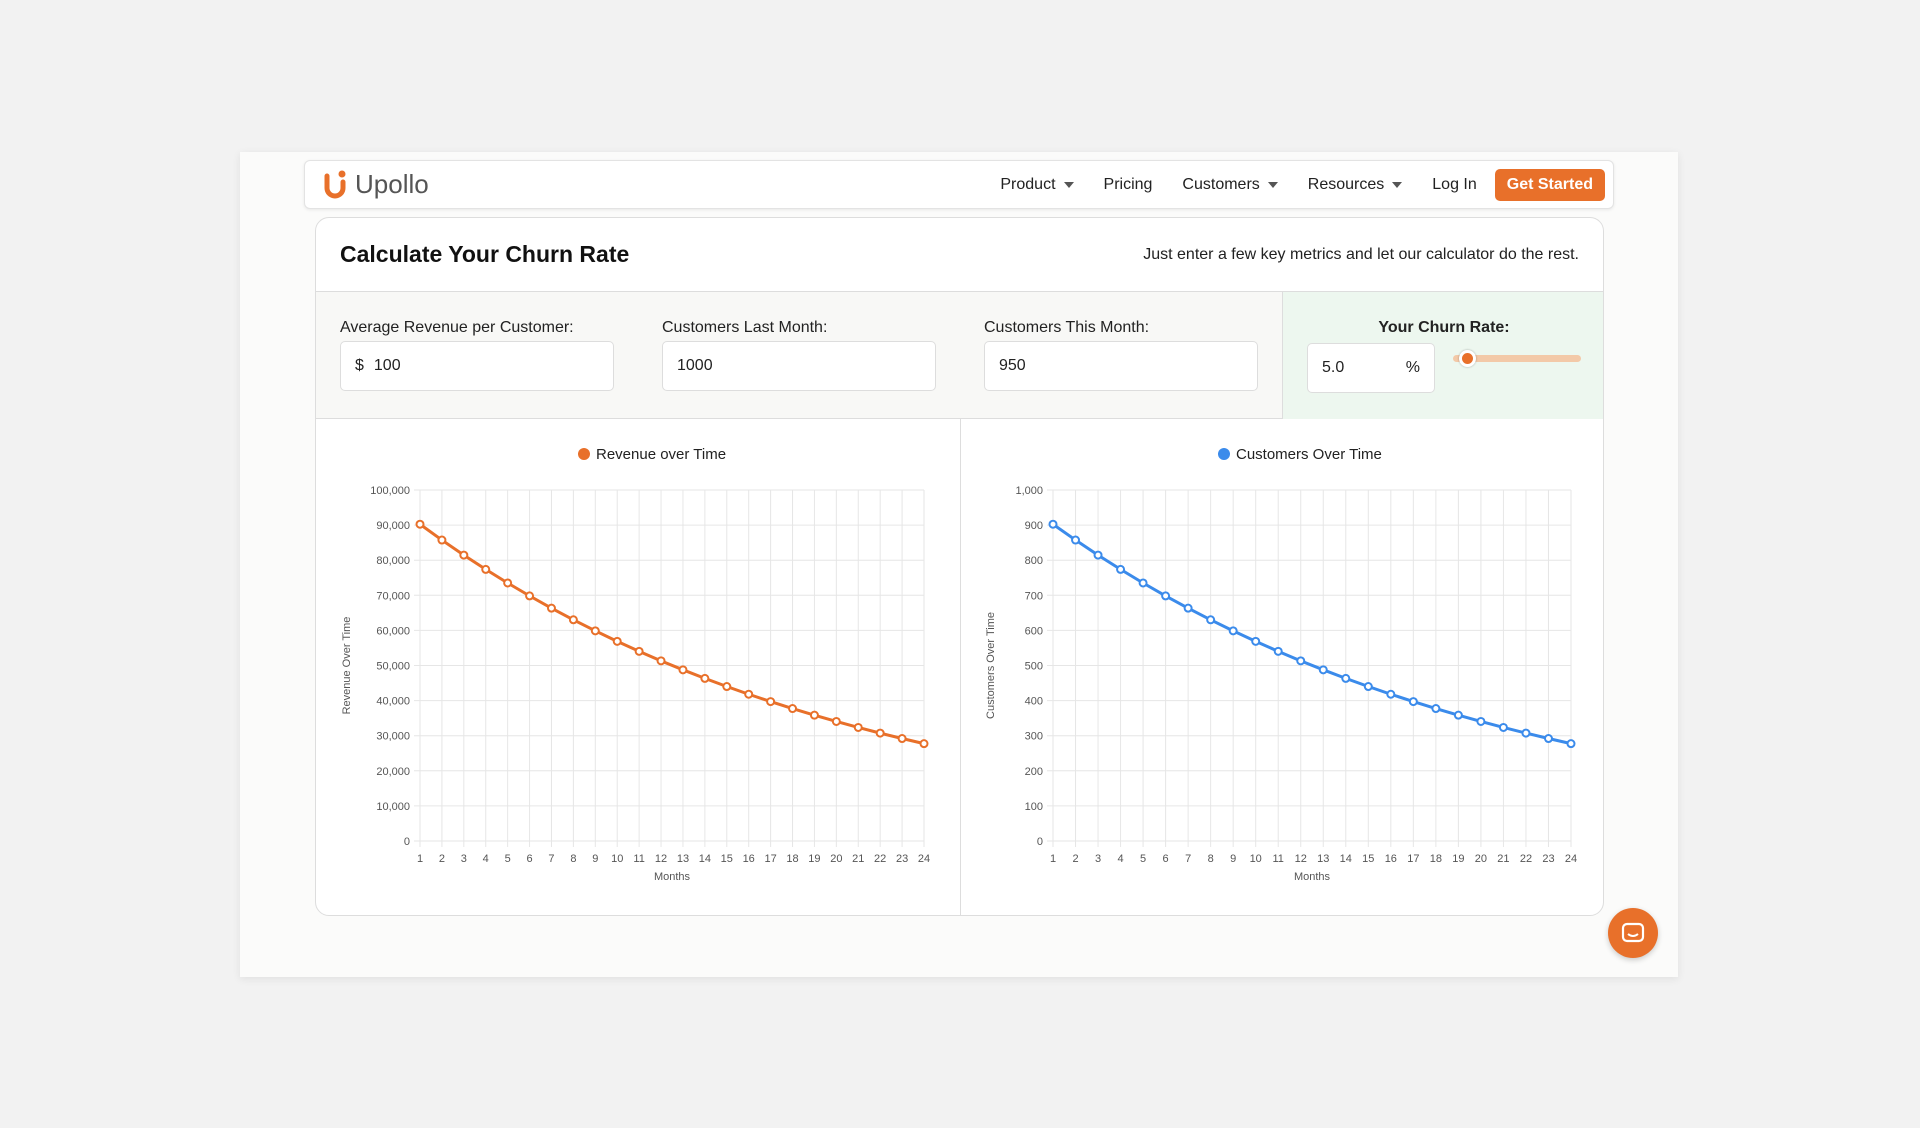 This screenshot has height=1128, width=1920. I want to click on y-tick-label: 1,000, so click(1029, 491).